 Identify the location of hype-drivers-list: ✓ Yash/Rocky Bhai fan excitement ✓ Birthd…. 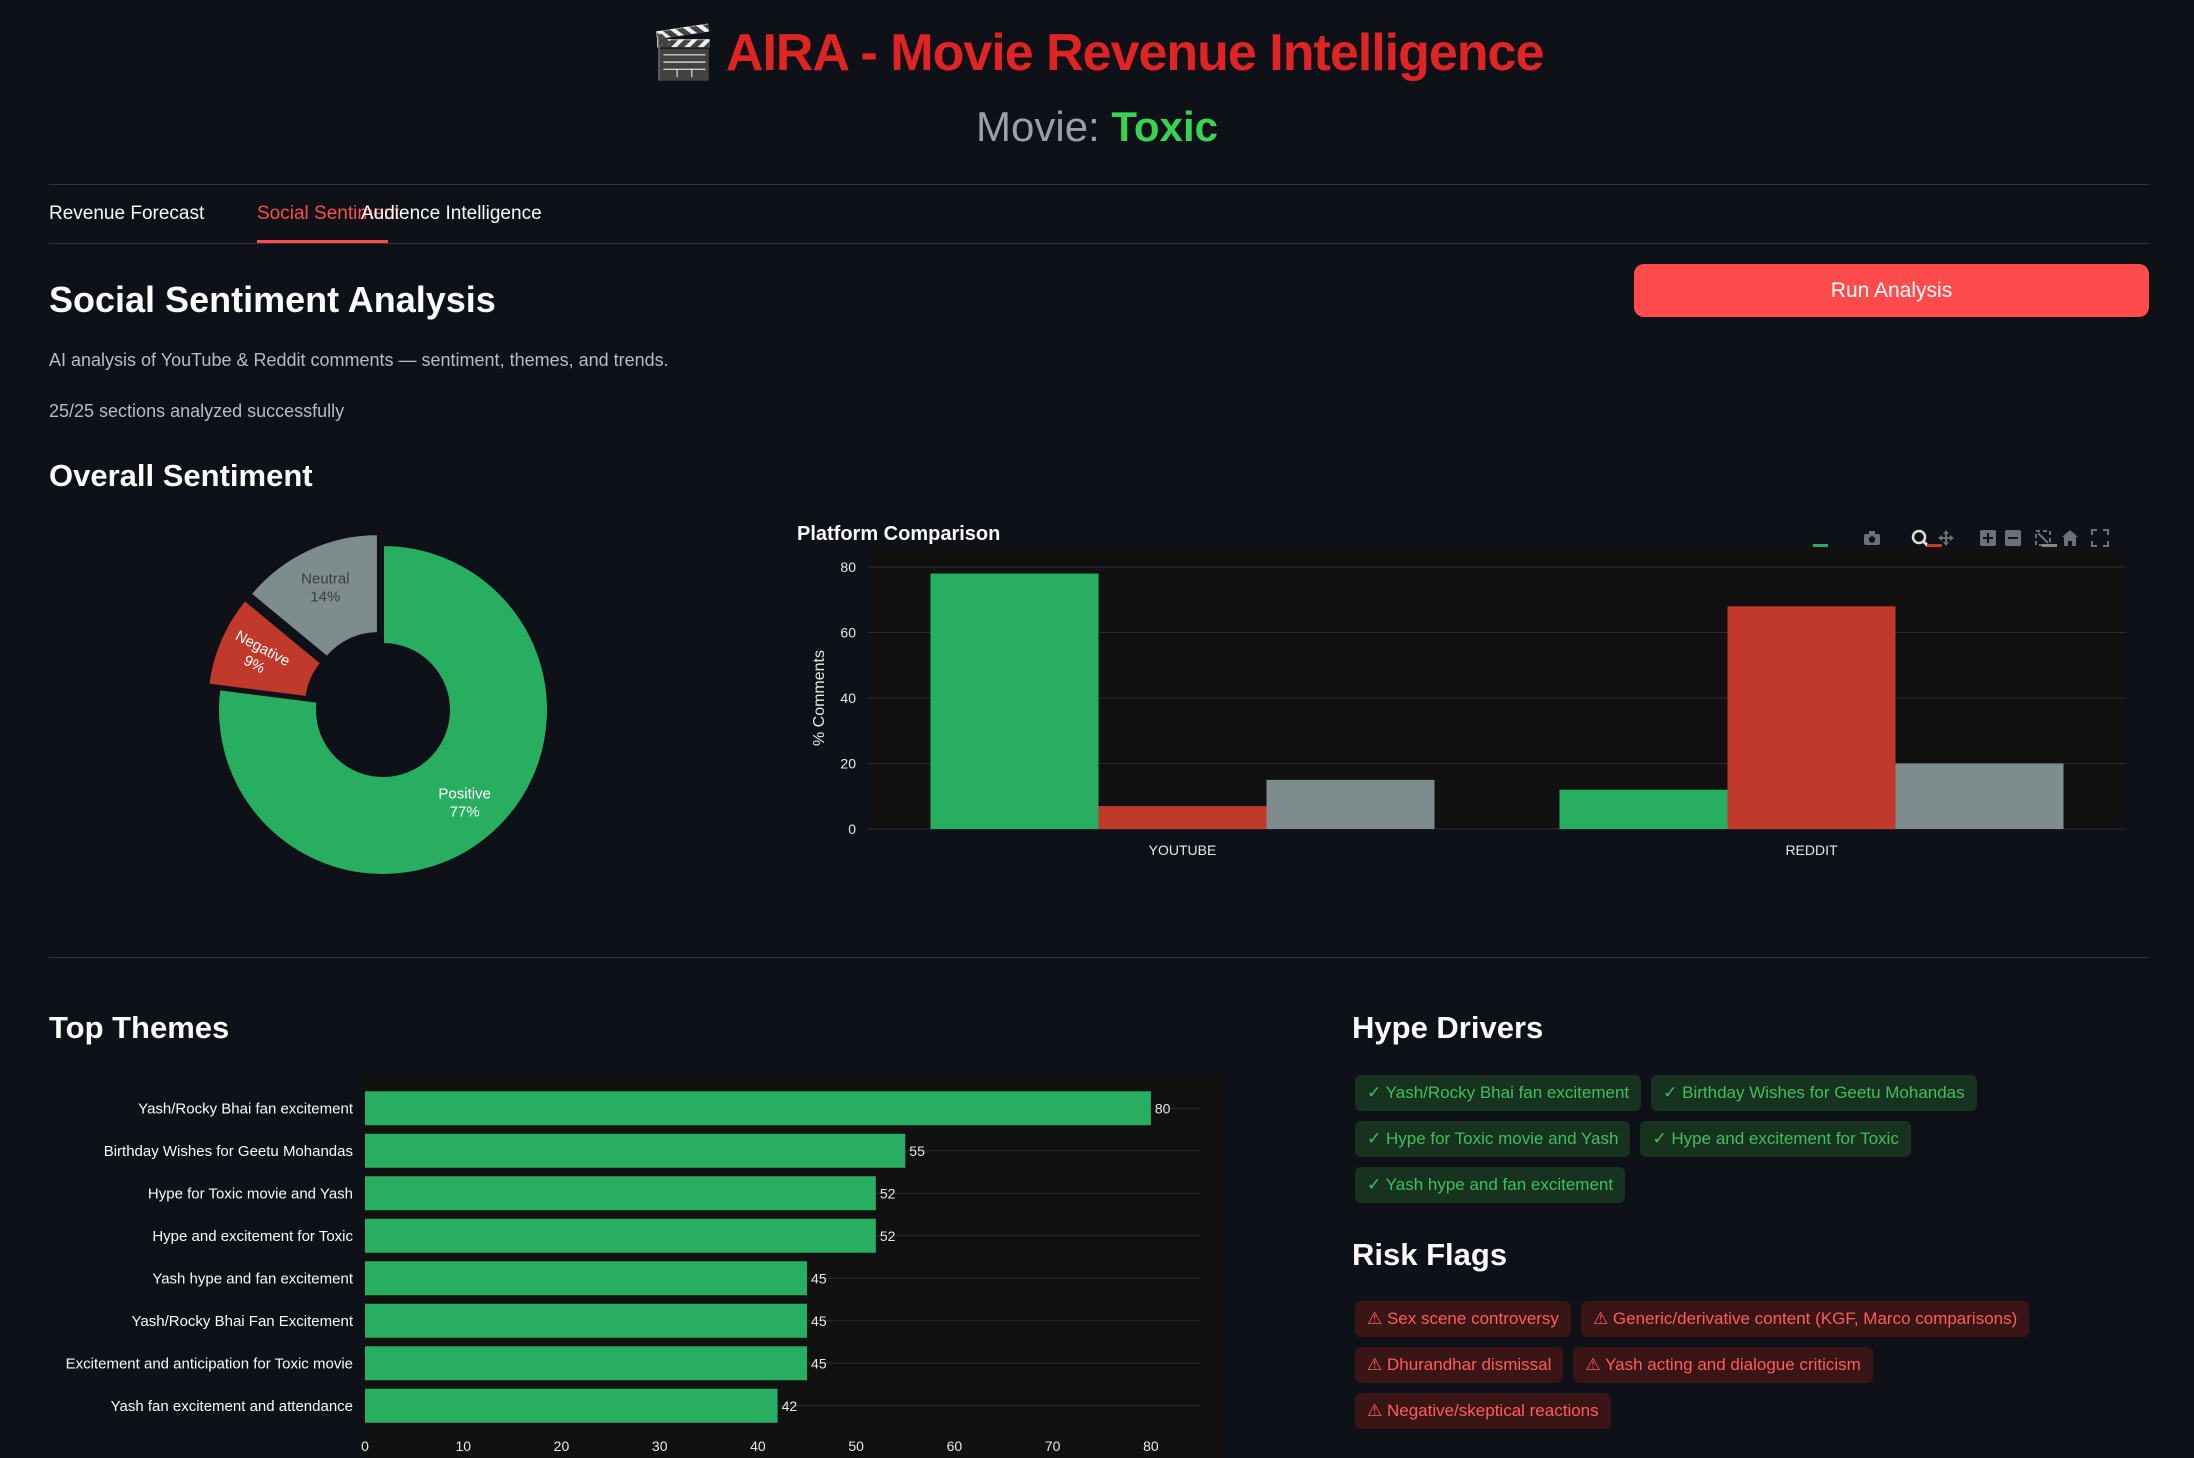
(1715, 1144).